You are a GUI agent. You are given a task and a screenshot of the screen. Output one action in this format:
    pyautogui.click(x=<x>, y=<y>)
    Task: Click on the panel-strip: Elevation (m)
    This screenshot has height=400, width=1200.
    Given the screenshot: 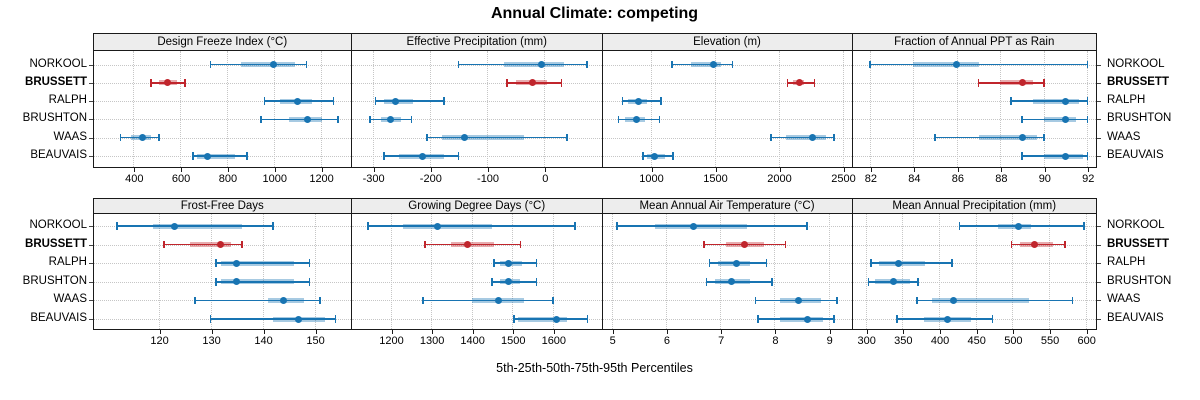 What is the action you would take?
    pyautogui.click(x=727, y=42)
    